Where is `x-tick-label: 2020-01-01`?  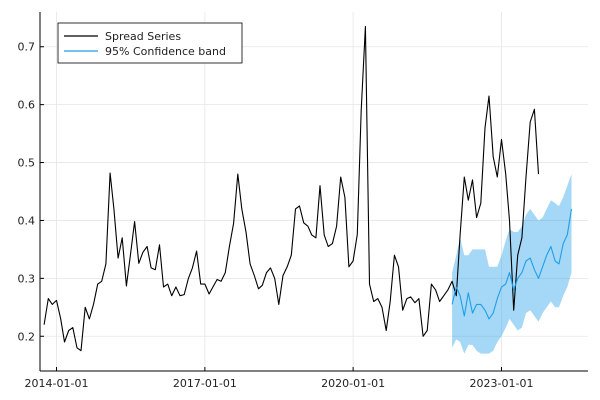 x-tick-label: 2020-01-01 is located at coordinates (353, 383).